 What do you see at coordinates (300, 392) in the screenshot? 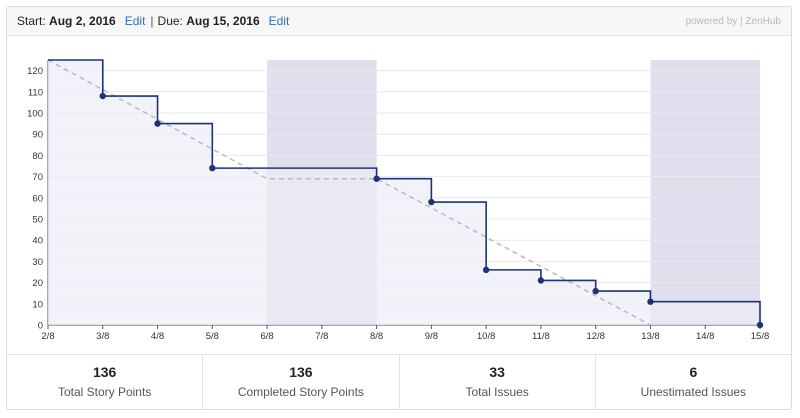
I see `stat-label: Completed Story Points` at bounding box center [300, 392].